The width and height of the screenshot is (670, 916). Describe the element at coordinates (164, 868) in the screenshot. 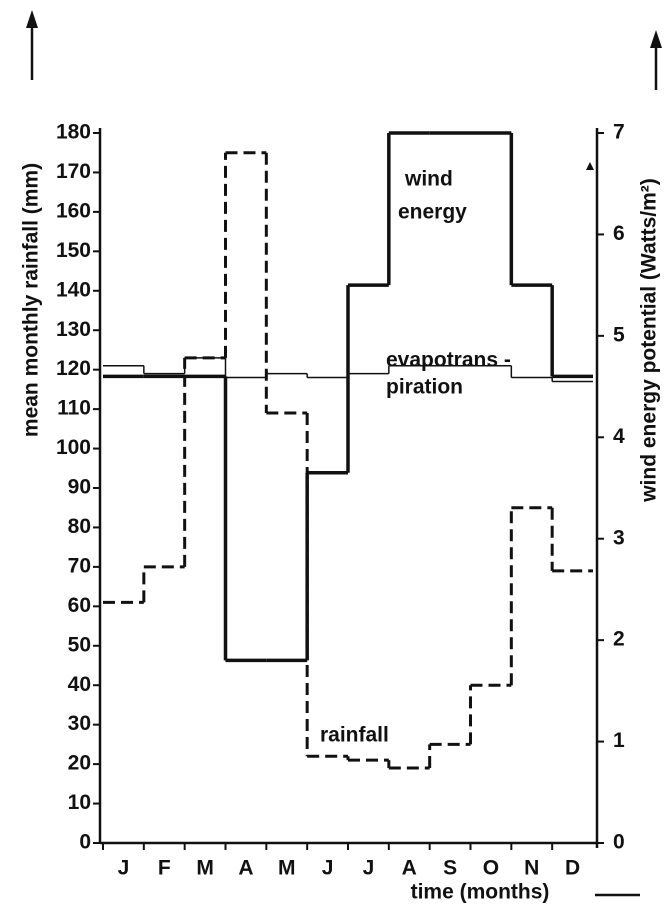

I see `x-tick-label: F` at that location.